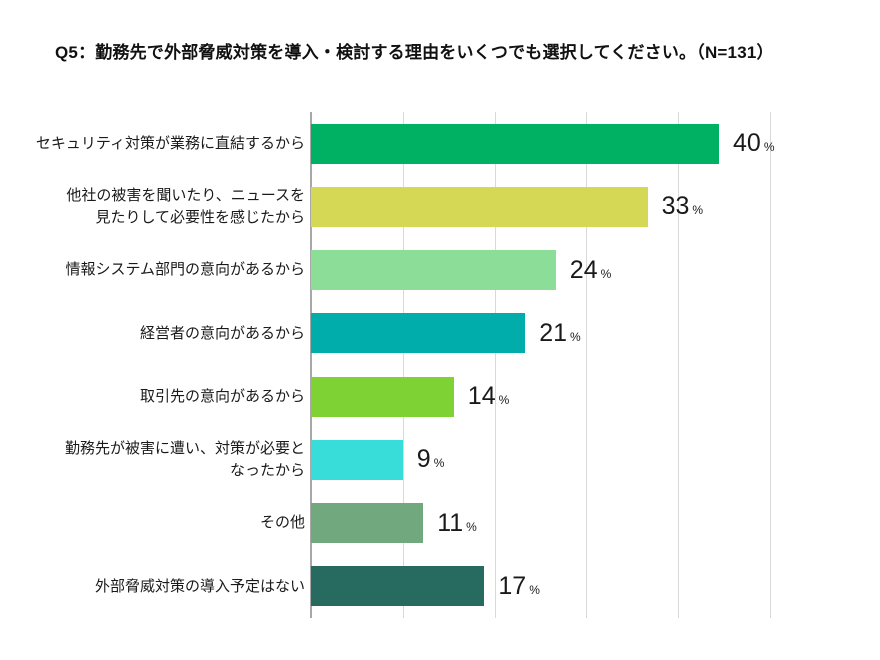 This screenshot has width=880, height=660. I want to click on category-label: 外部脅威対策の導入予定はない, so click(199, 586).